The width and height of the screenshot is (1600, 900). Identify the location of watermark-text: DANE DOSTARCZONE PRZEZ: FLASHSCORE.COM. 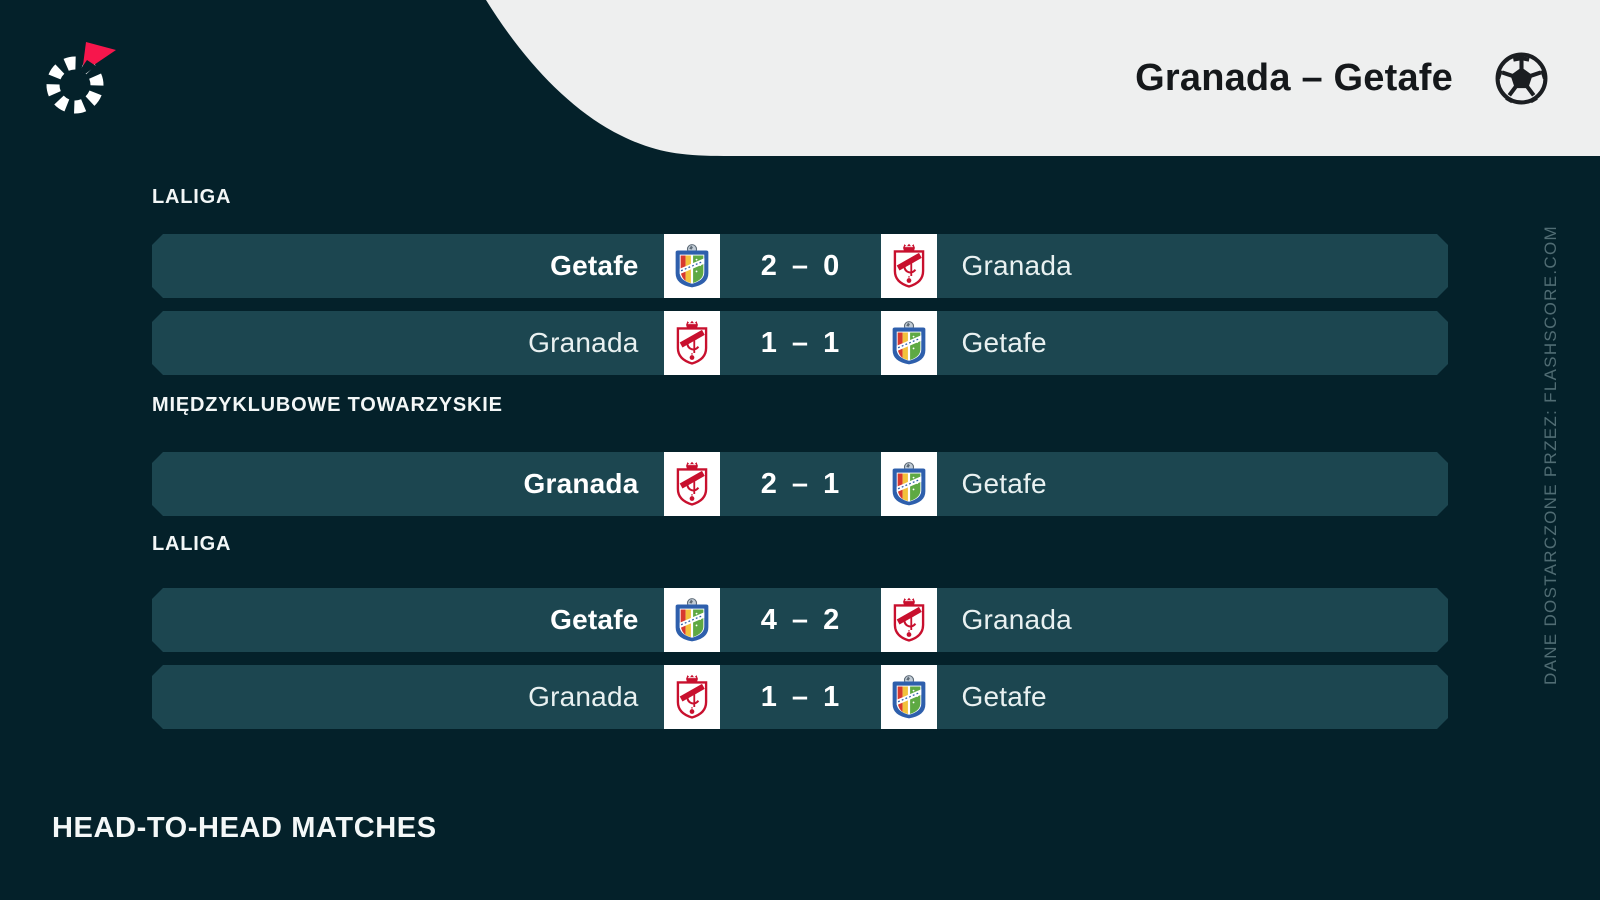
(1550, 455).